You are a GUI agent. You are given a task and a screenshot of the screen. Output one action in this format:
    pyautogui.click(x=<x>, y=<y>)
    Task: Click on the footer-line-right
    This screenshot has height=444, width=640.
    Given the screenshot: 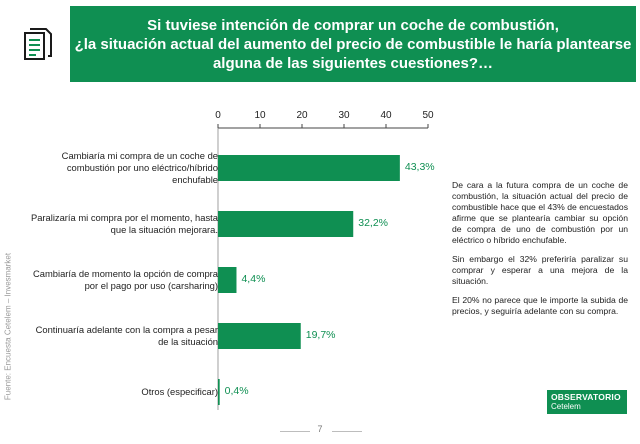 What is the action you would take?
    pyautogui.click(x=347, y=431)
    